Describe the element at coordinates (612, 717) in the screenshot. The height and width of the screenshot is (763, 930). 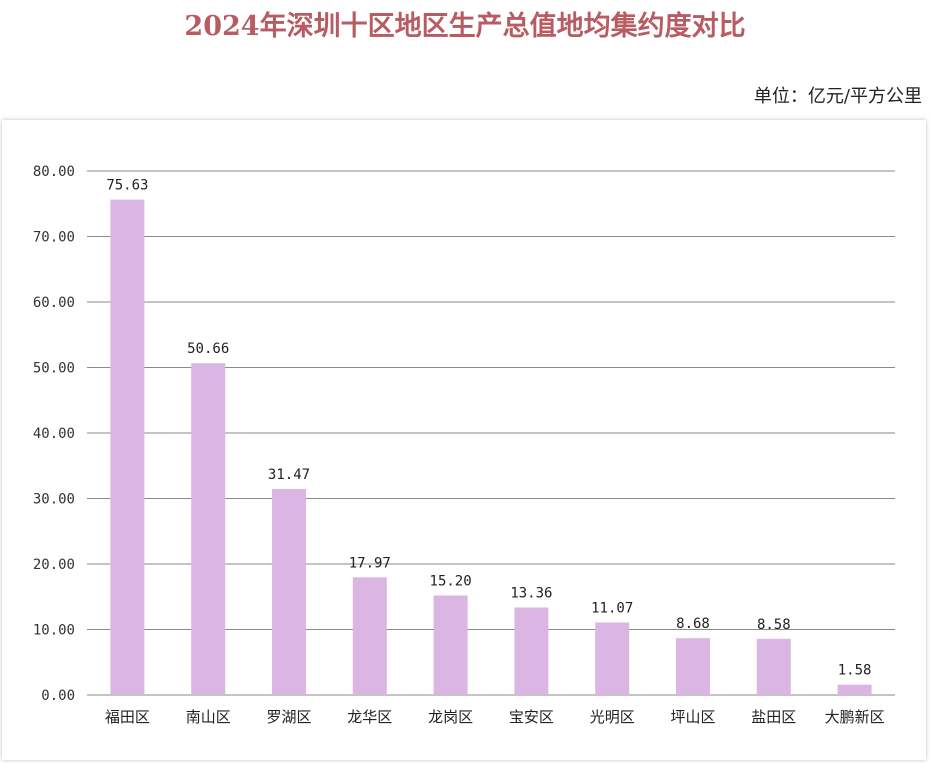
I see `x-category-label: 光明区` at that location.